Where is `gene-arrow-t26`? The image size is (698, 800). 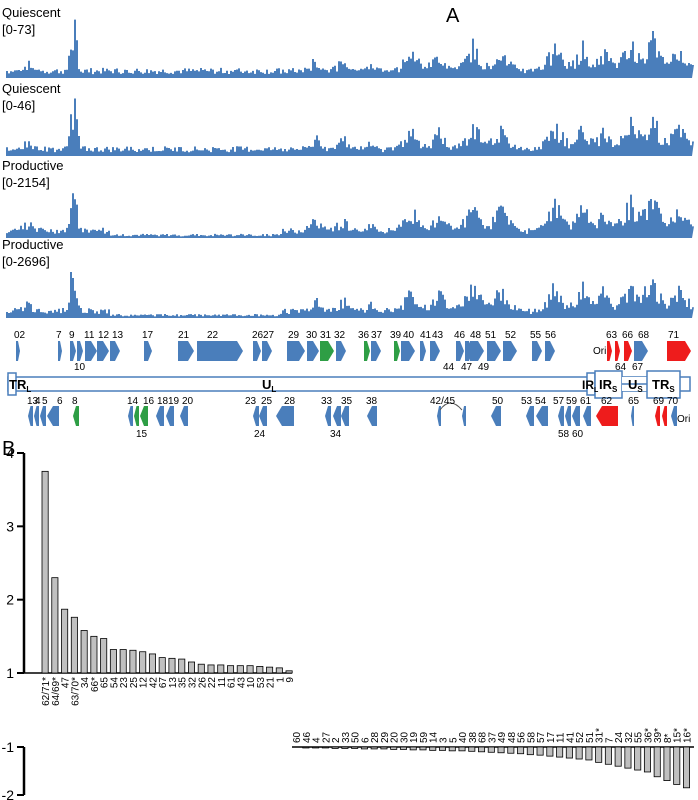 gene-arrow-t26 is located at coordinates (510, 351).